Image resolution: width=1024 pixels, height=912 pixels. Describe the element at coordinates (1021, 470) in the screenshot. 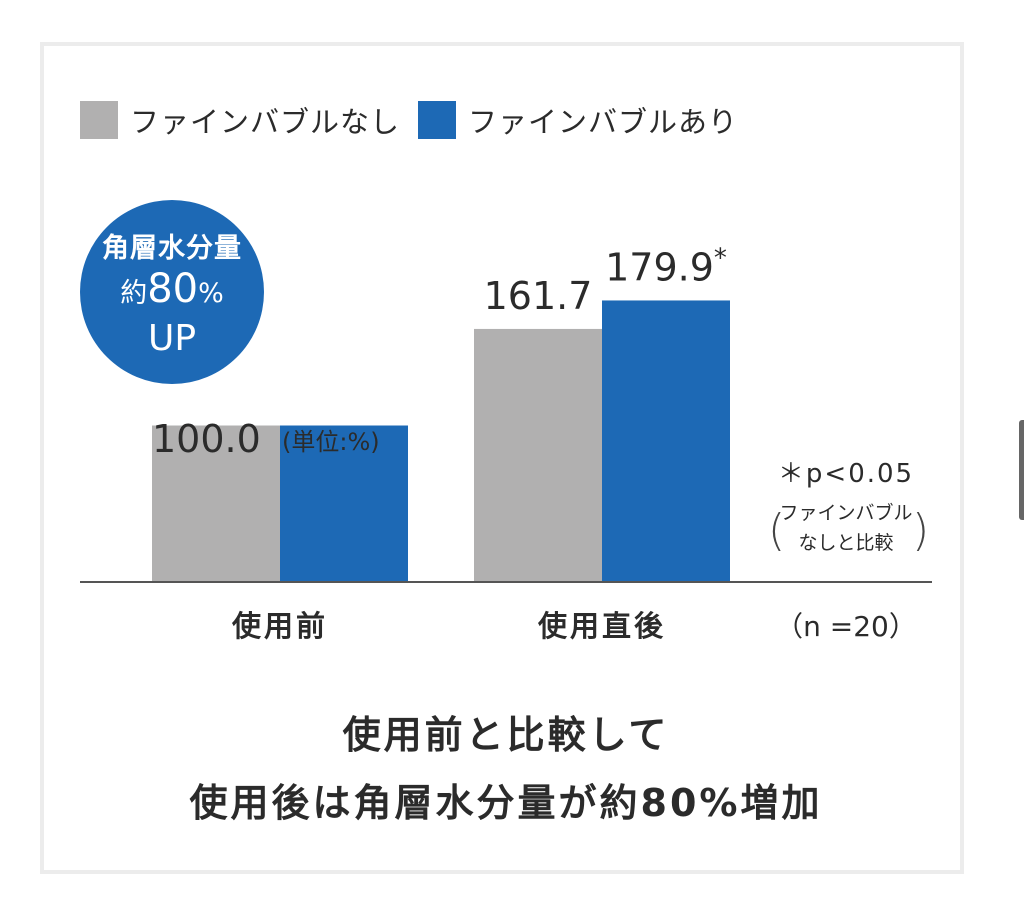

I see `side-scroll-tab` at that location.